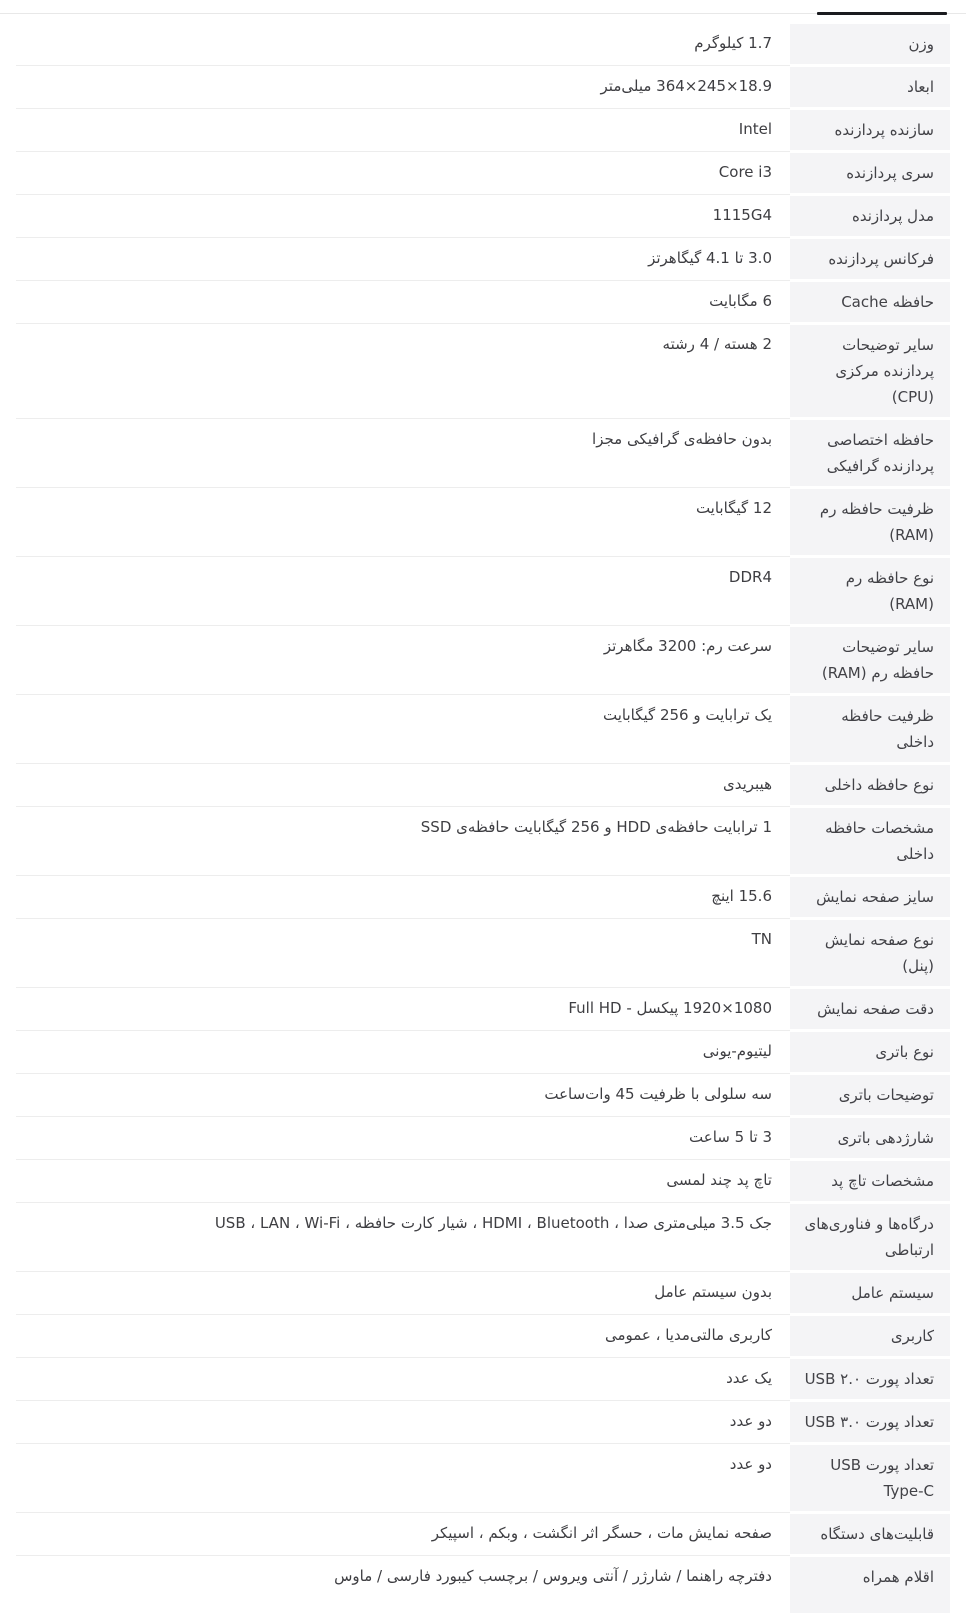  I want to click on spec-row: تعداد پورت USB Type-C دو عدد, so click(483, 1478).